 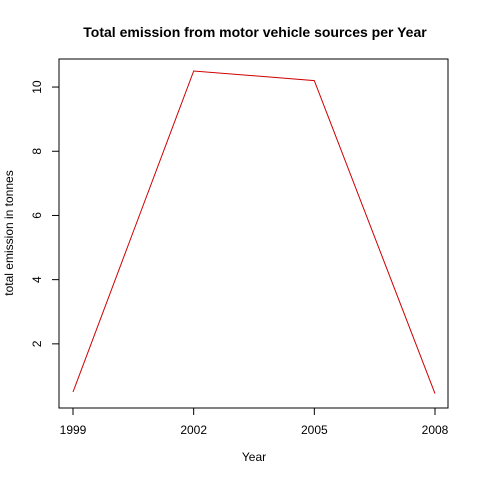 What do you see at coordinates (254, 457) in the screenshot?
I see `x-axis-label: Year` at bounding box center [254, 457].